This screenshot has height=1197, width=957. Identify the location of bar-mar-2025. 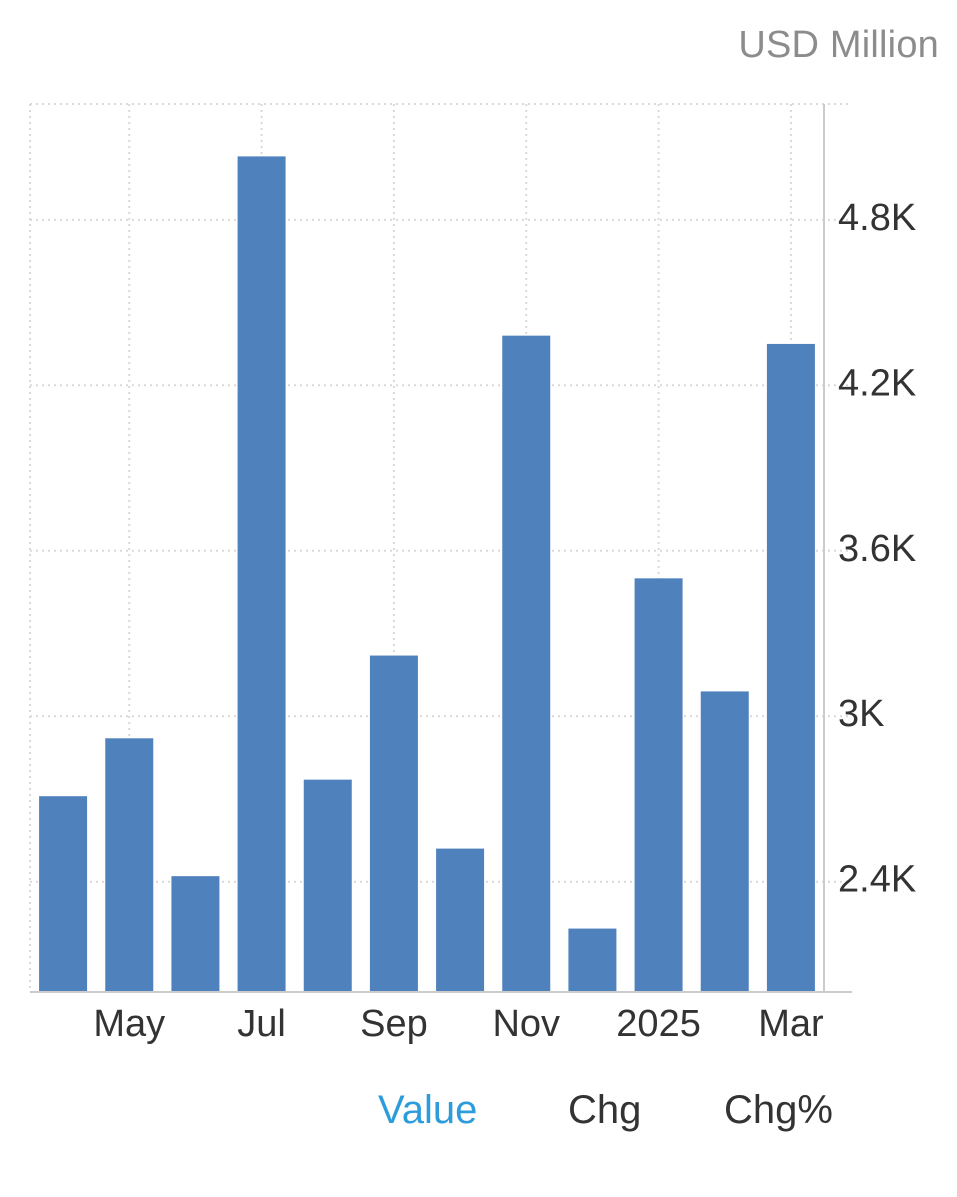
(790, 667).